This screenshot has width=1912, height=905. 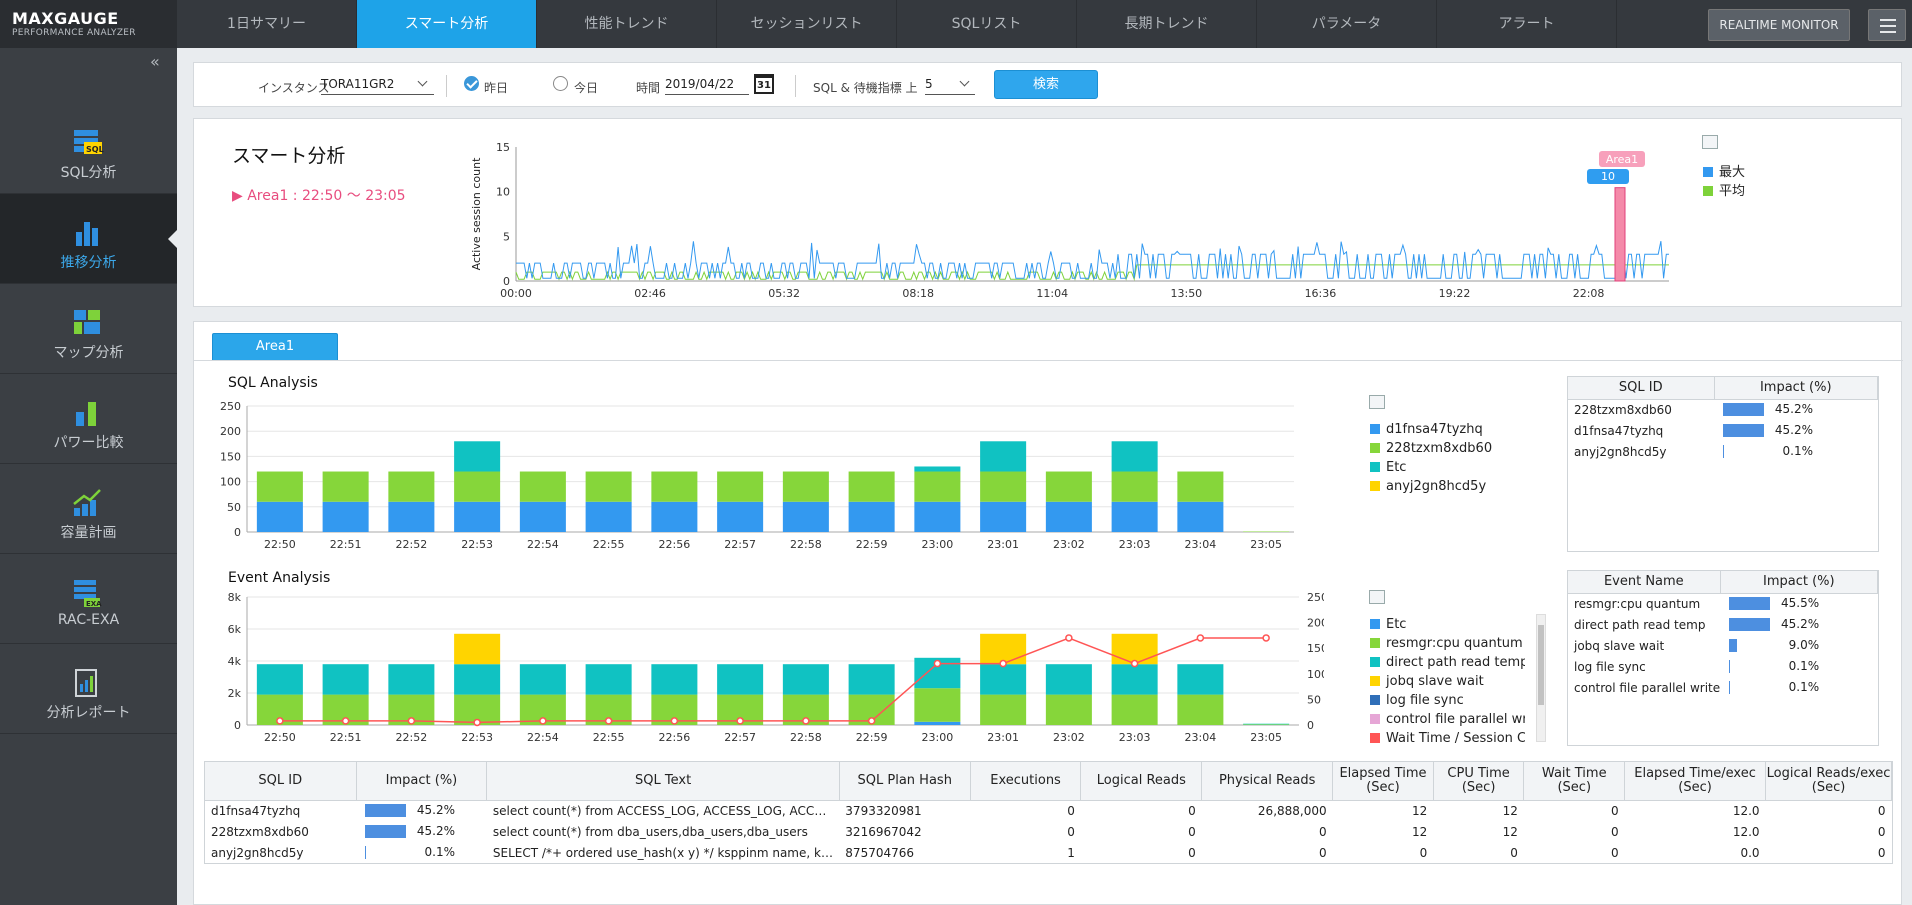 I want to click on tab-1: スマート分析, so click(x=447, y=24).